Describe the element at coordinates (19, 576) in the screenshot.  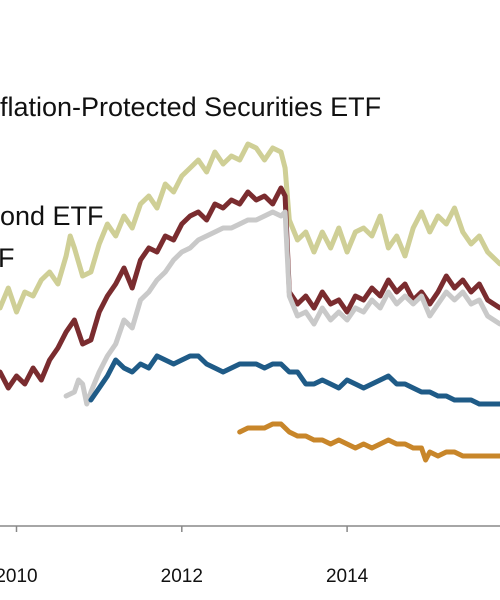
I see `x-tick-label: 2010` at that location.